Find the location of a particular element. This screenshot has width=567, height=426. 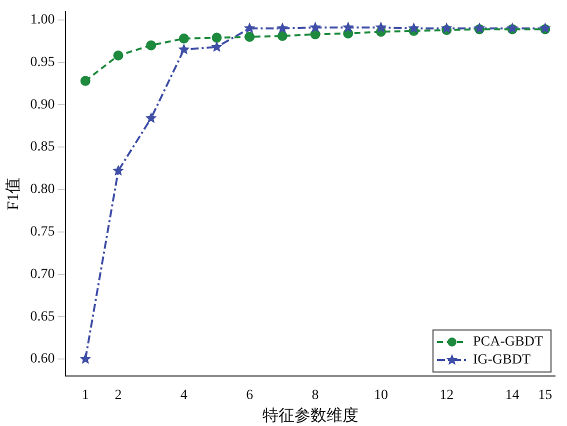

legend-label: PCA-GBDT is located at coordinates (508, 342).